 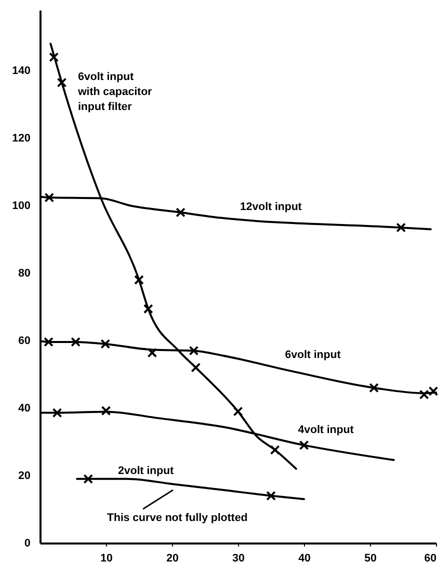 I want to click on x-tick-label: 20, so click(x=172, y=558).